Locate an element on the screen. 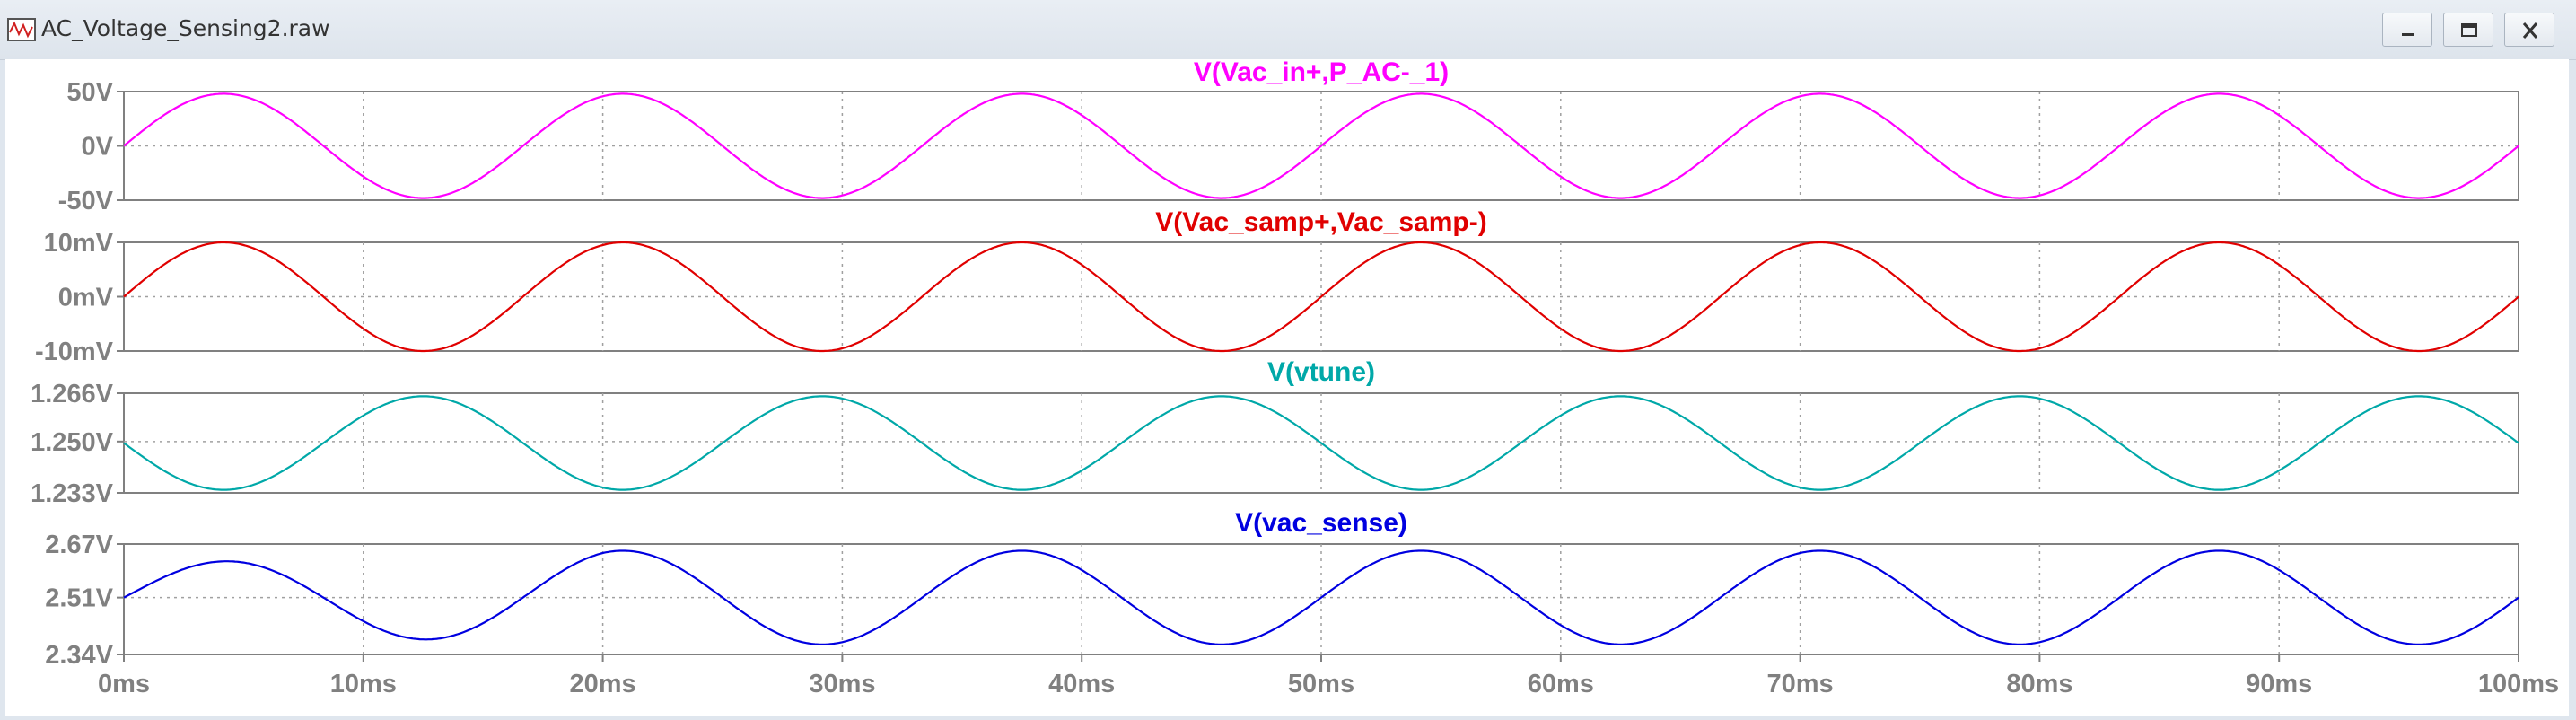  close-icon is located at coordinates (2530, 30).